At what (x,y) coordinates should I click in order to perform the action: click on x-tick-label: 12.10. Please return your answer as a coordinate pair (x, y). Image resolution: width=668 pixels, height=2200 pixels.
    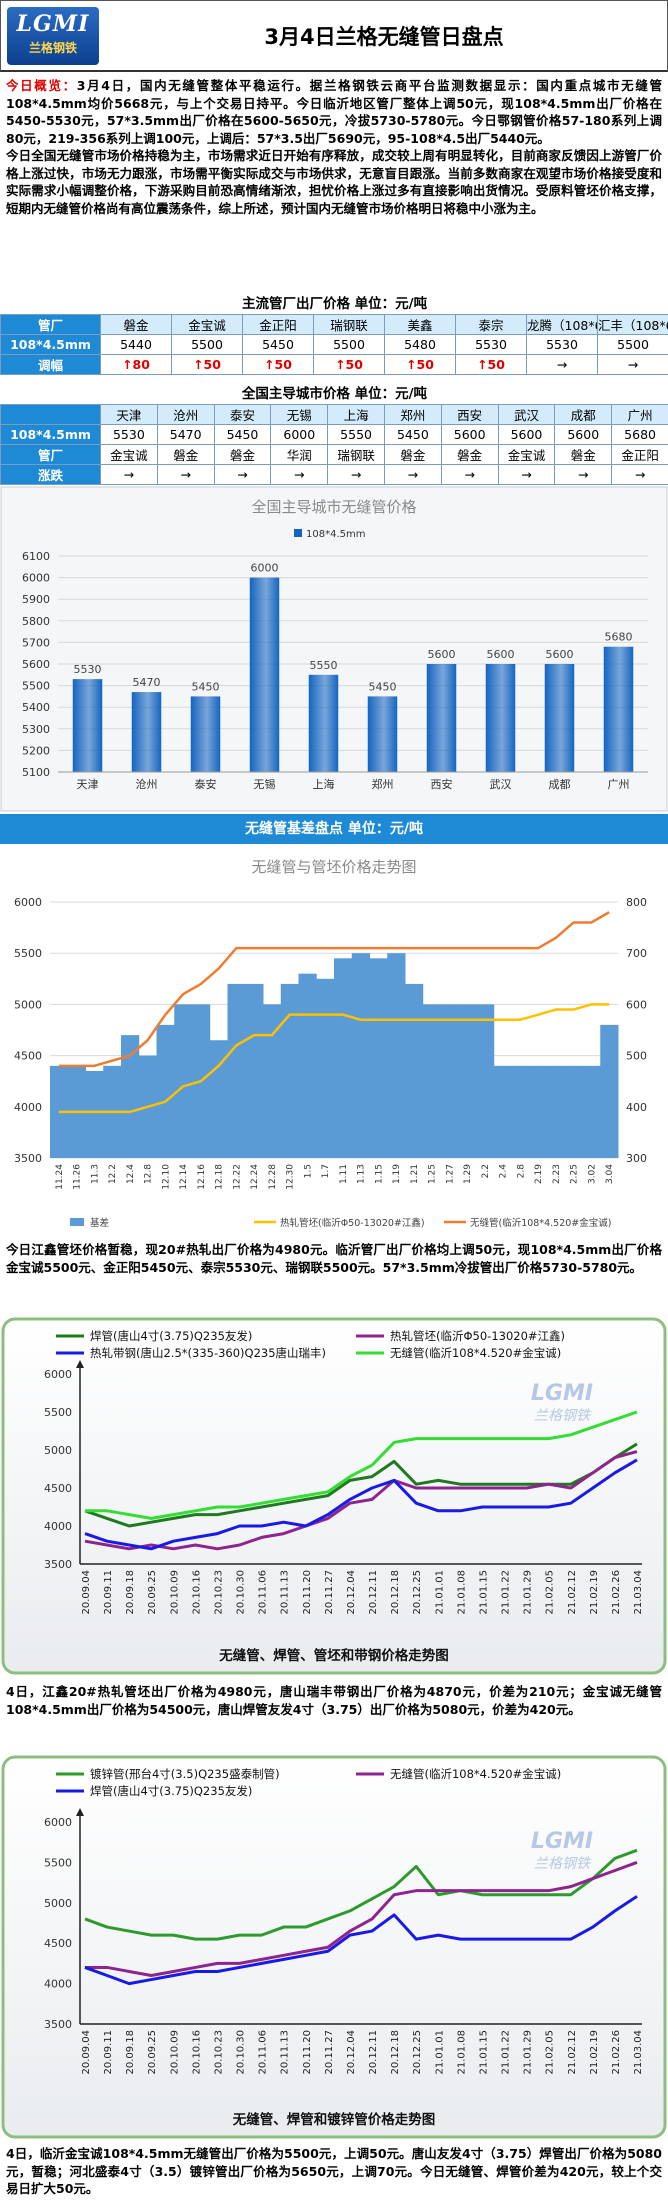
    Looking at the image, I should click on (166, 1177).